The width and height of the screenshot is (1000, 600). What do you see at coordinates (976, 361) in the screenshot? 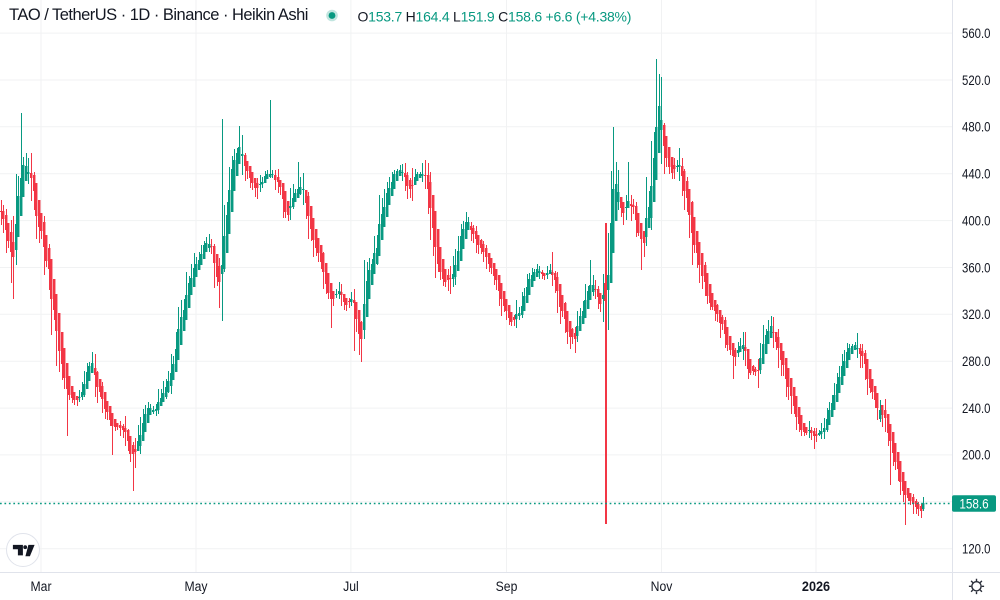
I see `svg-text: 280.0` at bounding box center [976, 361].